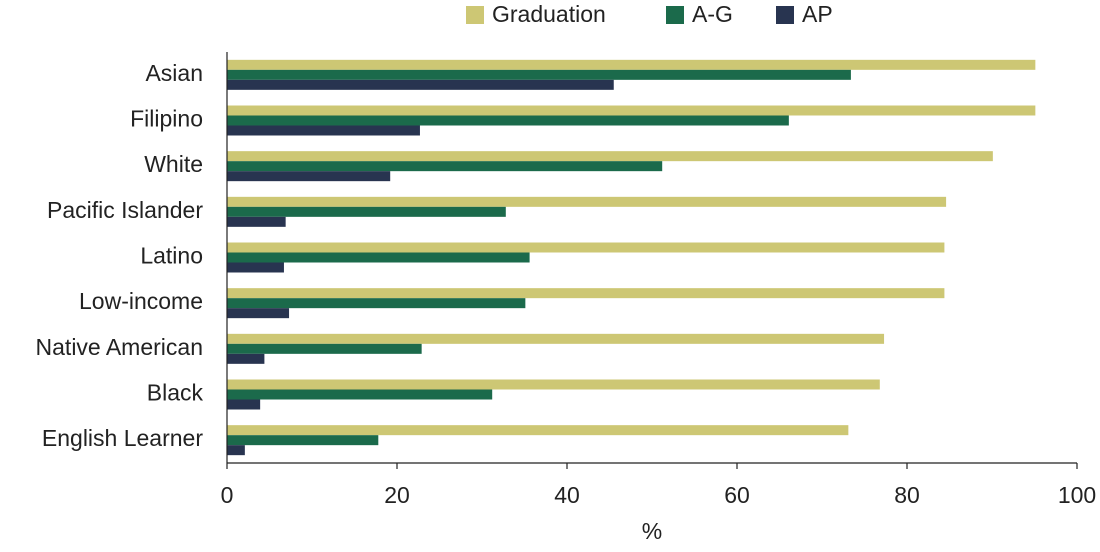  I want to click on y-tick-label: White, so click(173, 164).